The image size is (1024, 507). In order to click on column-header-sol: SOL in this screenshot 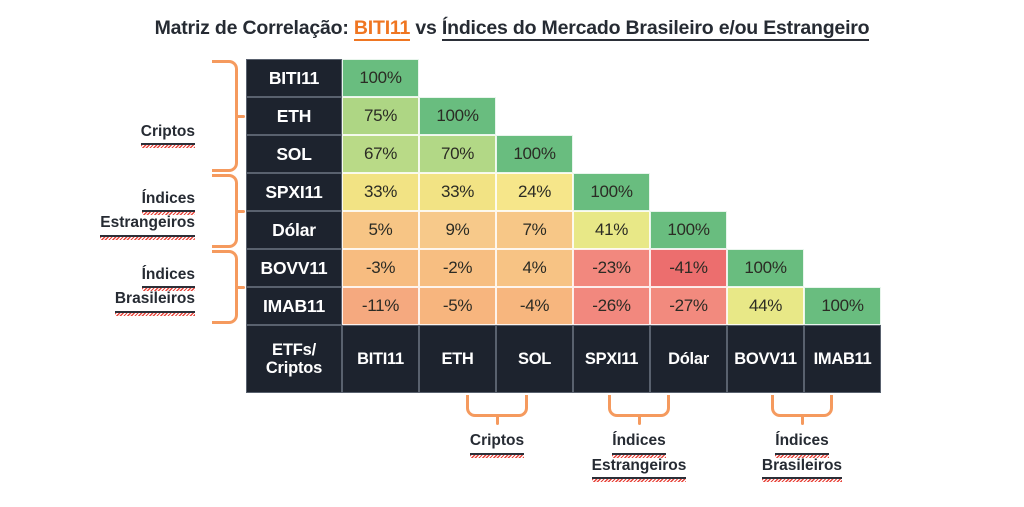, I will do `click(534, 359)`.